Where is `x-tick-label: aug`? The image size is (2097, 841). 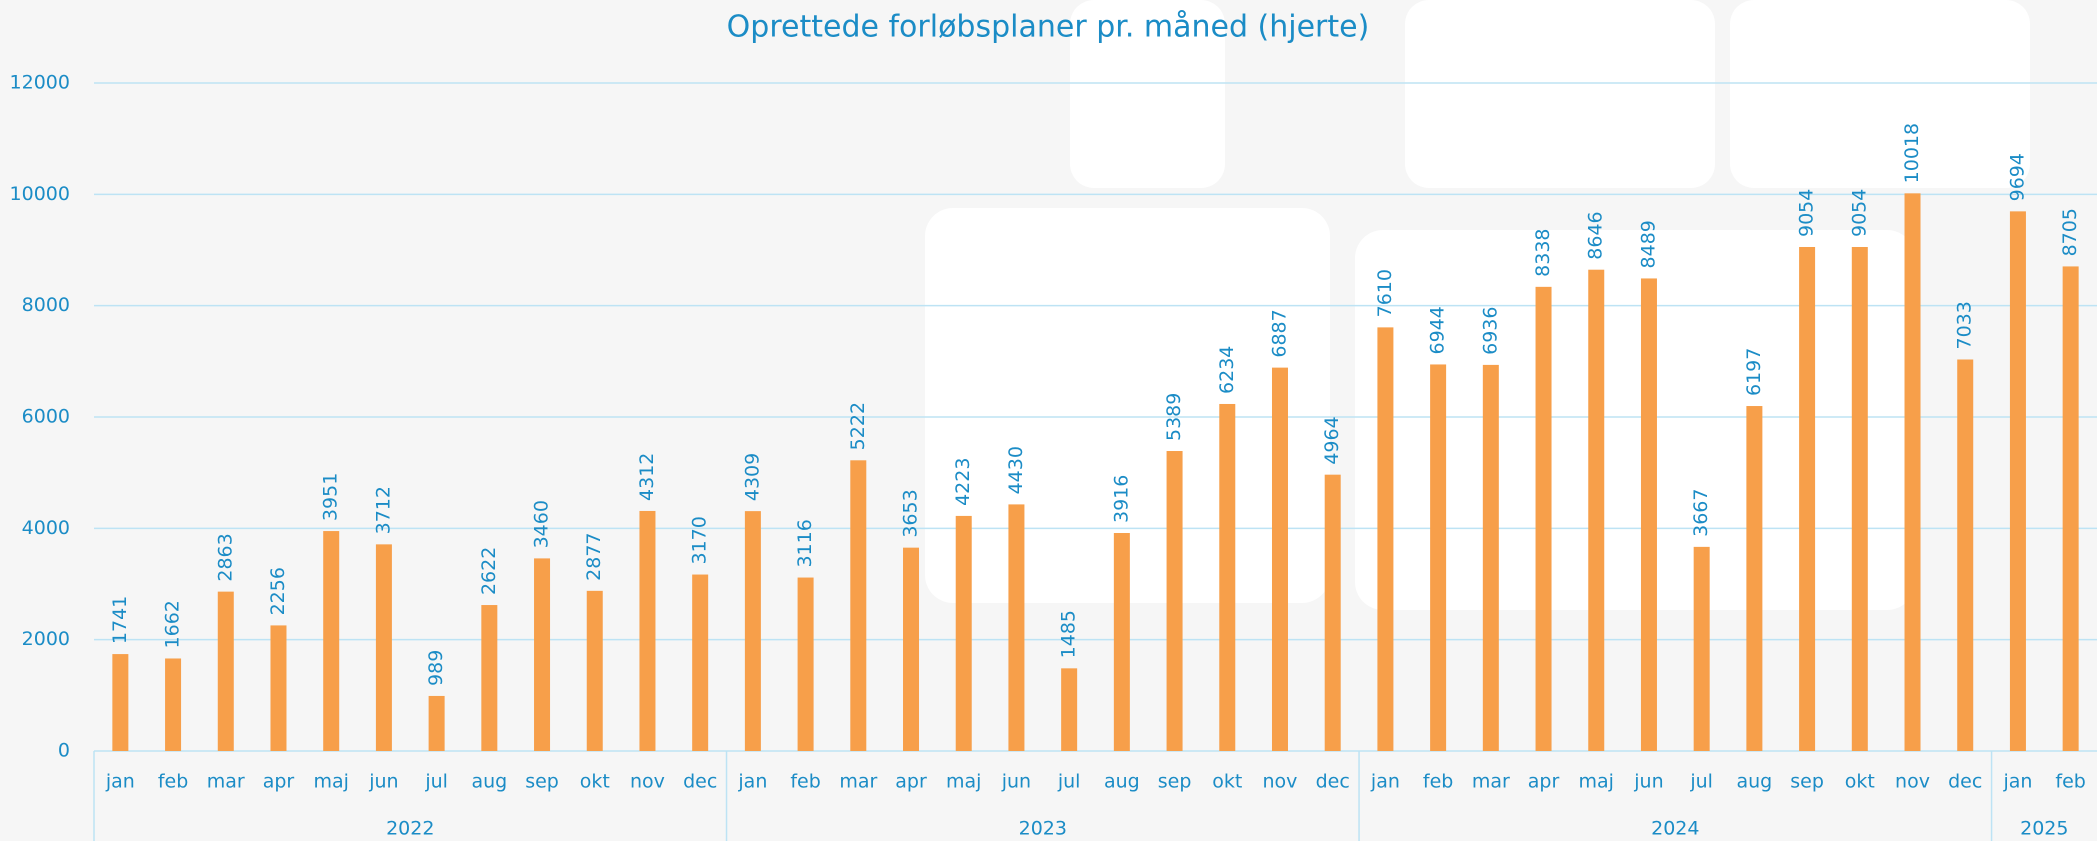 x-tick-label: aug is located at coordinates (1122, 782).